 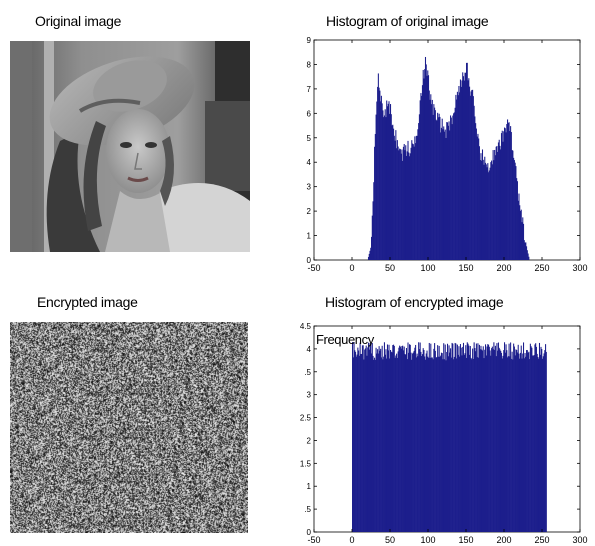 What do you see at coordinates (427, 268) in the screenshot?
I see `x-tick-label: 100` at bounding box center [427, 268].